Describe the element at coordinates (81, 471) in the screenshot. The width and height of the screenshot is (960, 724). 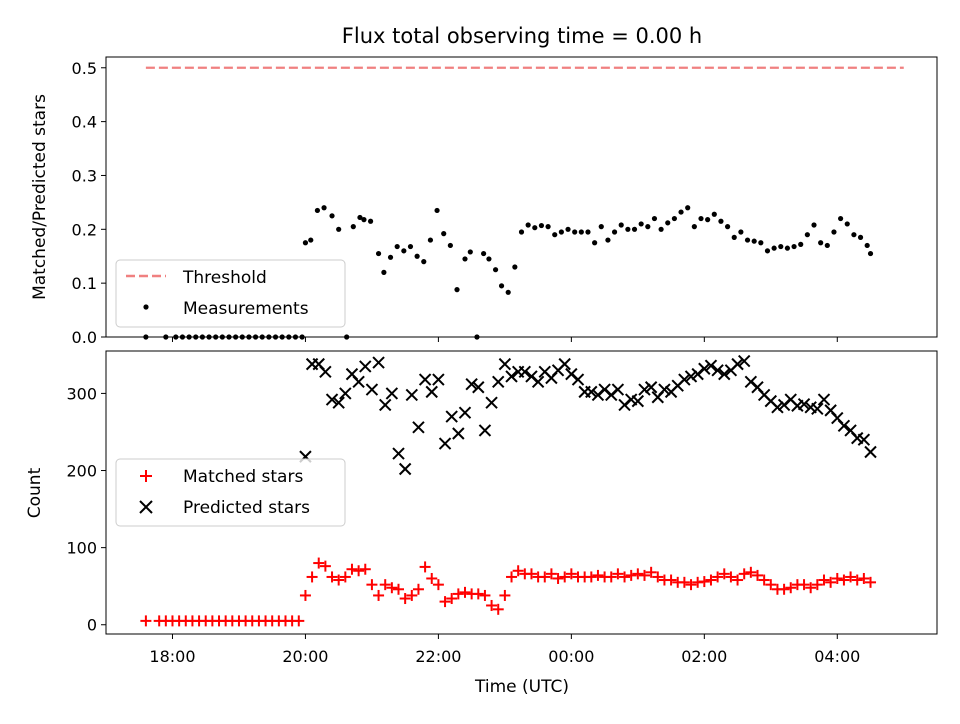
I see `bottom-y-tick-label: 200` at that location.